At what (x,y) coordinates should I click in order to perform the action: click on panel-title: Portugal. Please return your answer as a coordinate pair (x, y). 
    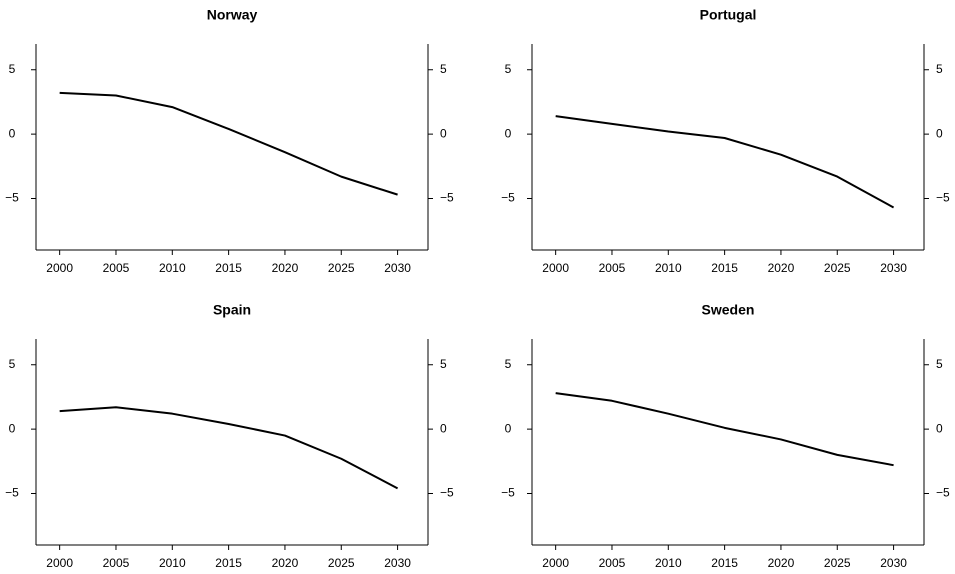
    Looking at the image, I should click on (728, 15).